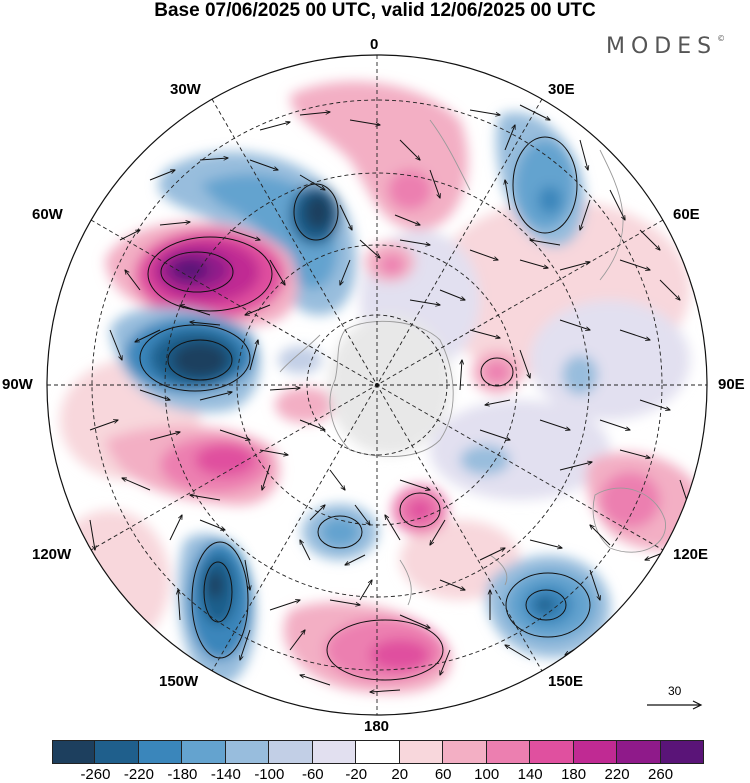  Describe the element at coordinates (561, 89) in the screenshot. I see `lon-label-30e: 30E` at that location.